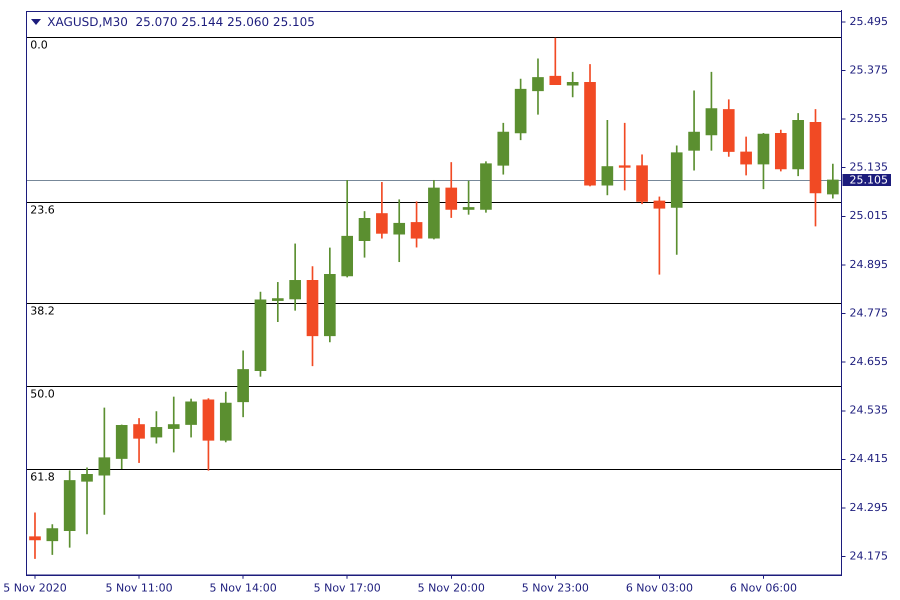 This screenshot has height=600, width=900. Describe the element at coordinates (869, 555) in the screenshot. I see `y-tick-label: 24.175` at that location.